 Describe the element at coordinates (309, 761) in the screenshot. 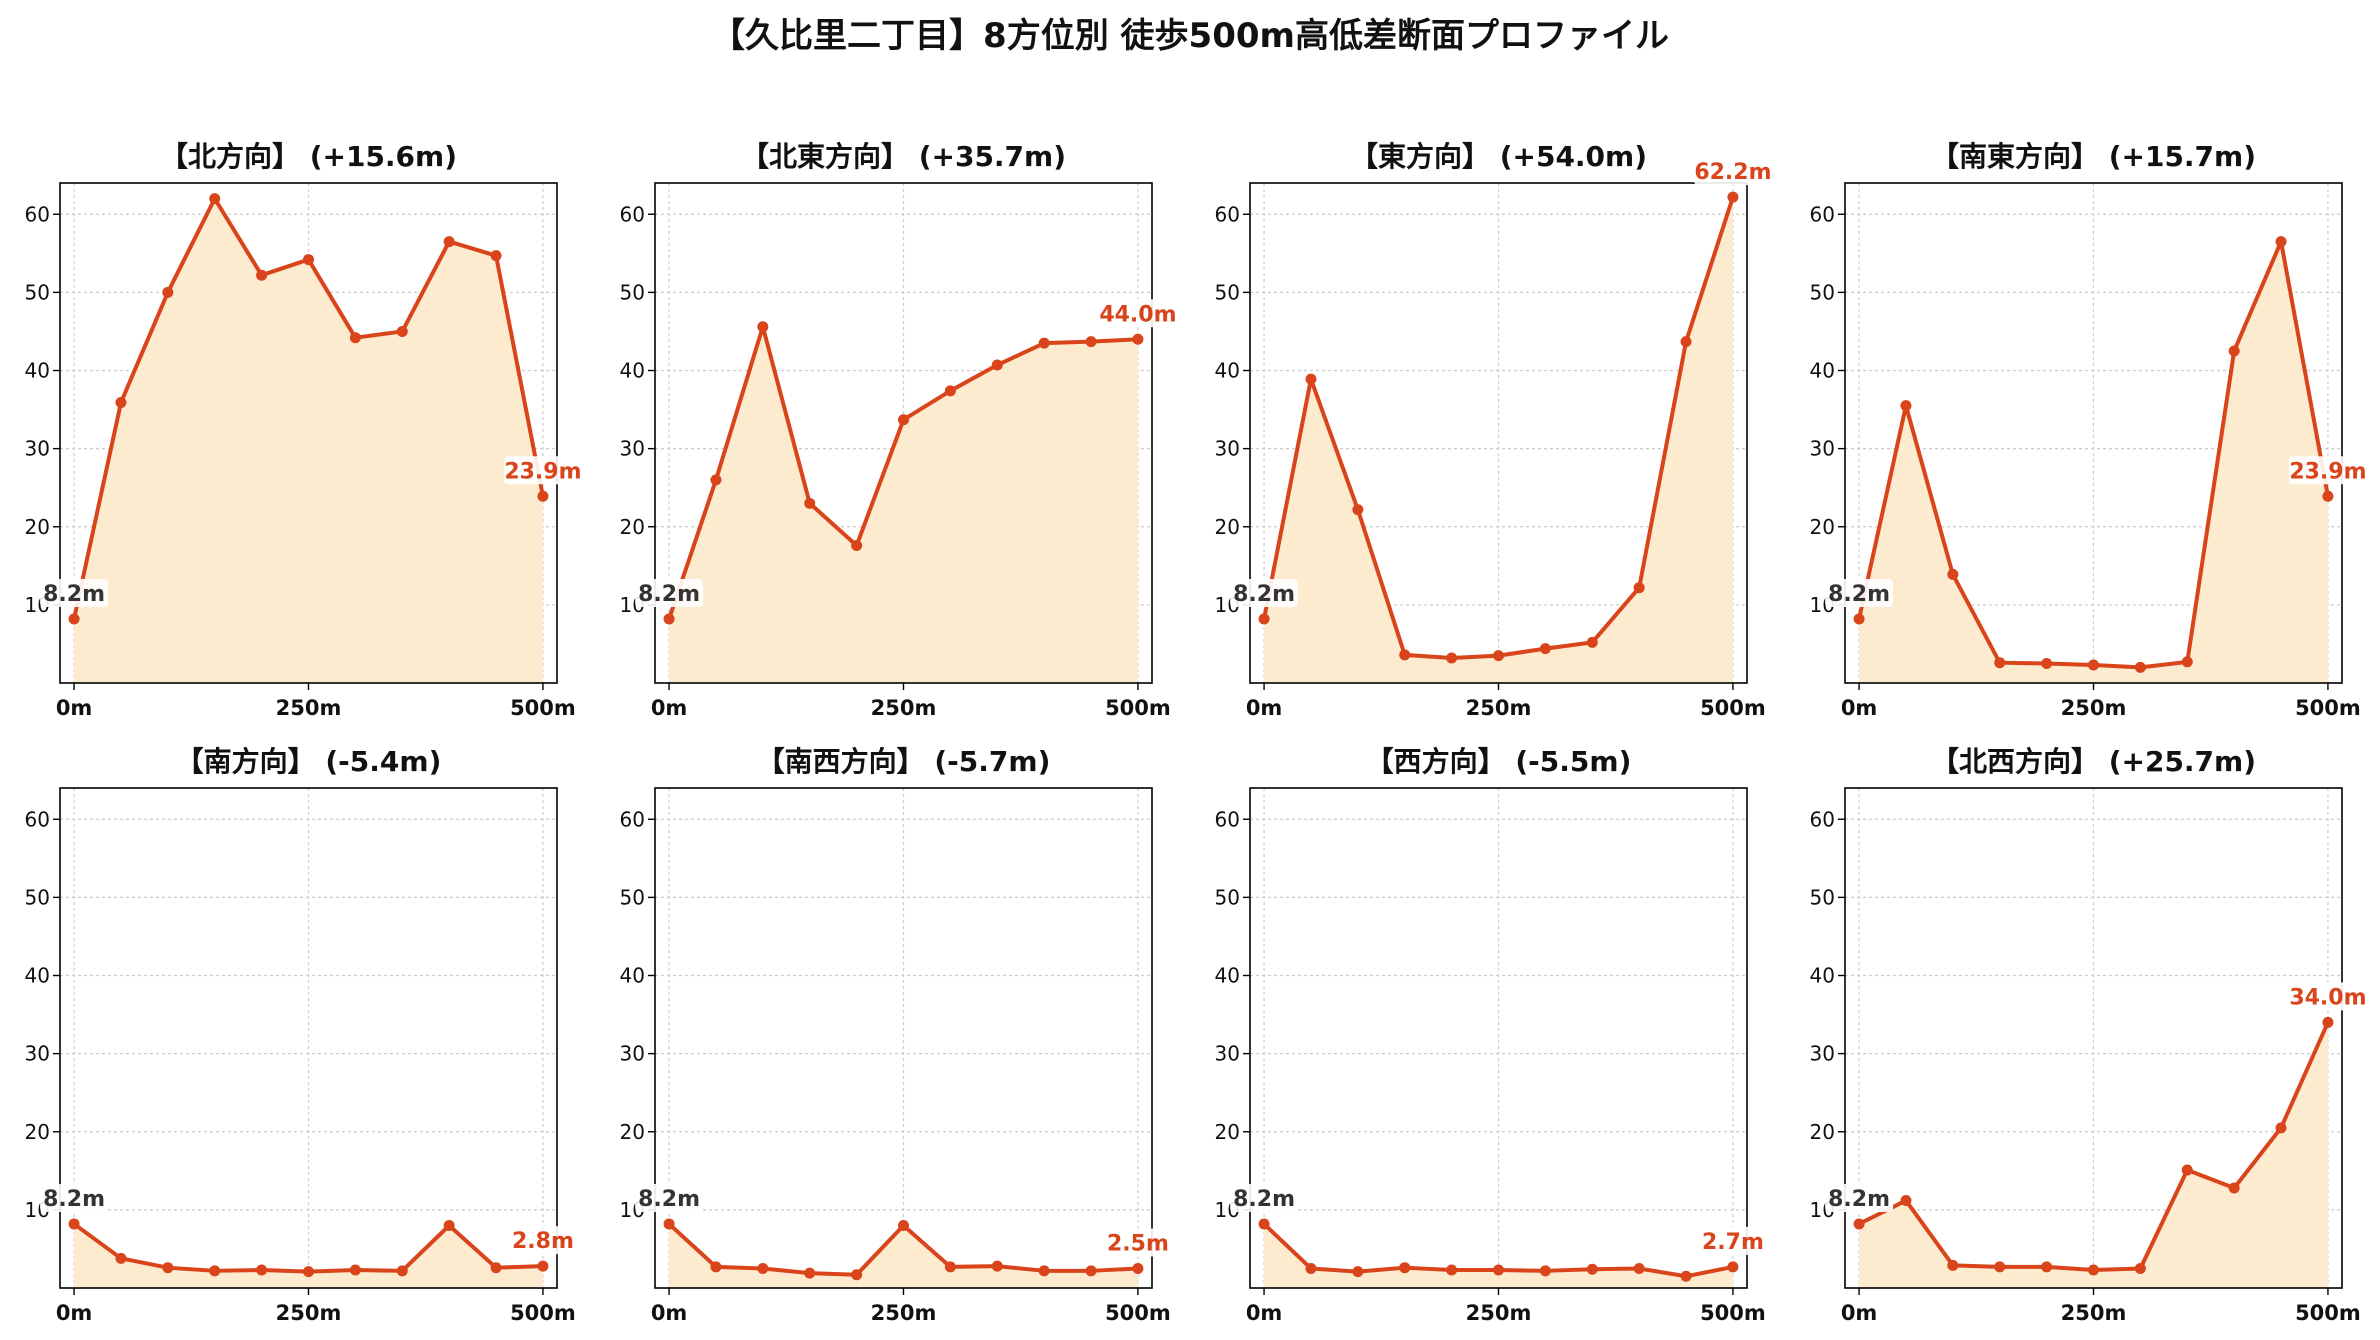

I see `panel-title: 【南方向】 (-5.4m)` at that location.